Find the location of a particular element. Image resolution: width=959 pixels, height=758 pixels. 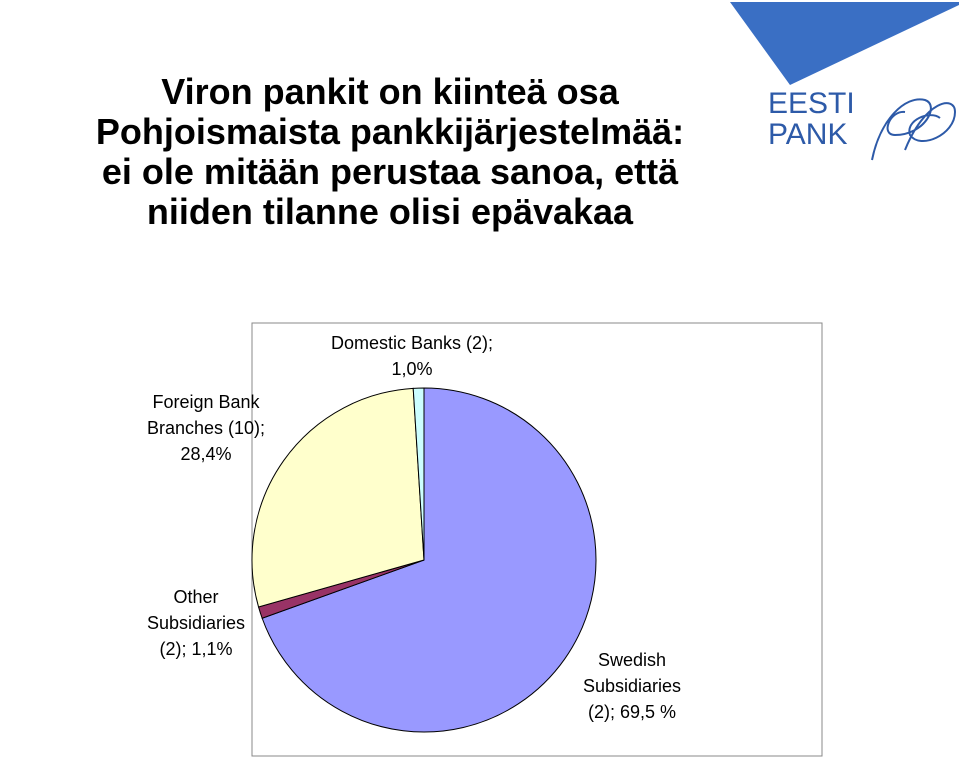

title-line: ei ole mitään perustaa sanoa, että is located at coordinates (390, 171).